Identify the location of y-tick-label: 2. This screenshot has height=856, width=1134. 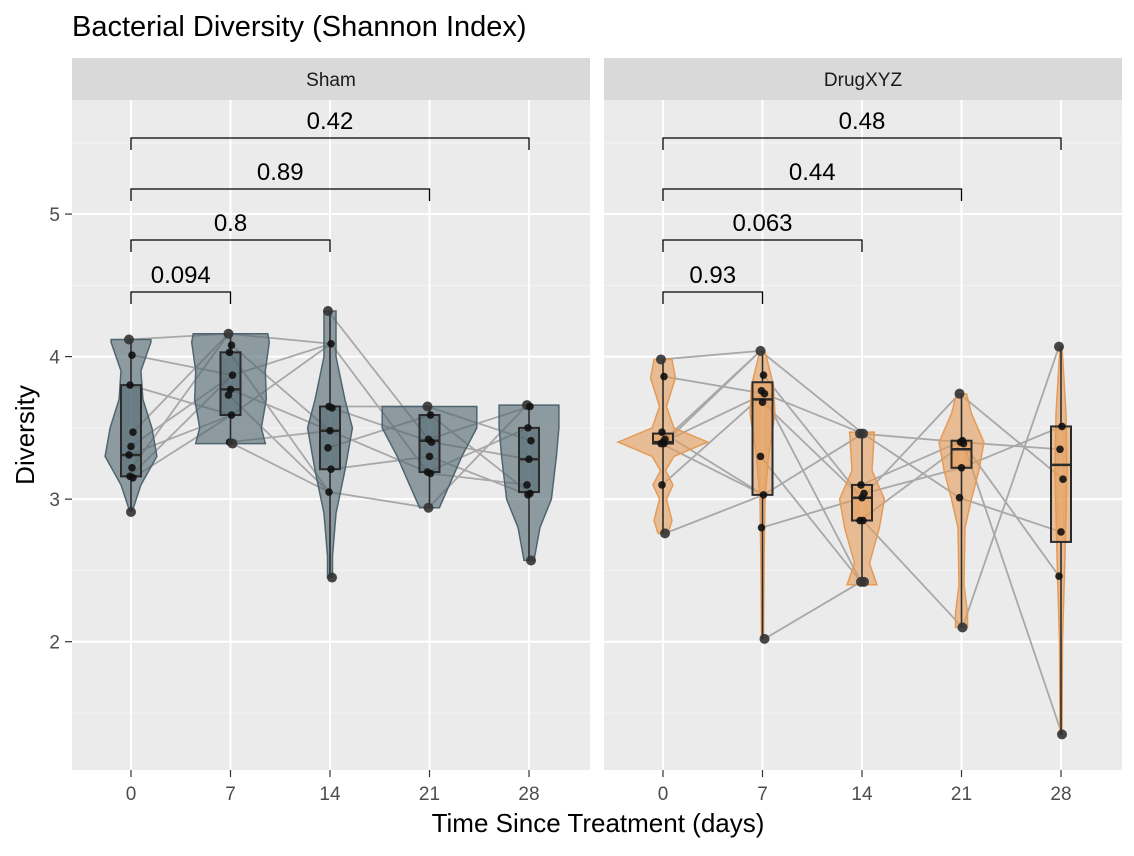
(54, 643).